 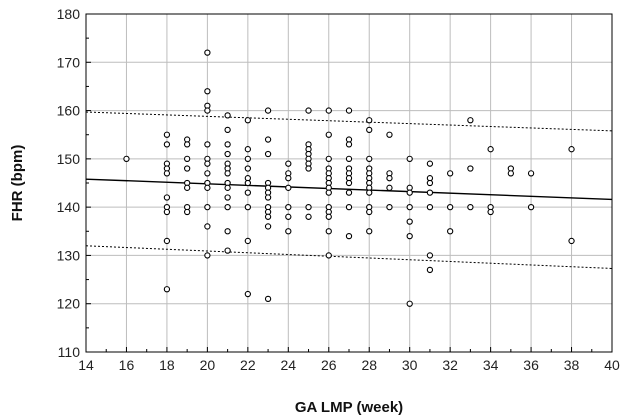 What do you see at coordinates (450, 365) in the screenshot?
I see `x-tick-label: 32` at bounding box center [450, 365].